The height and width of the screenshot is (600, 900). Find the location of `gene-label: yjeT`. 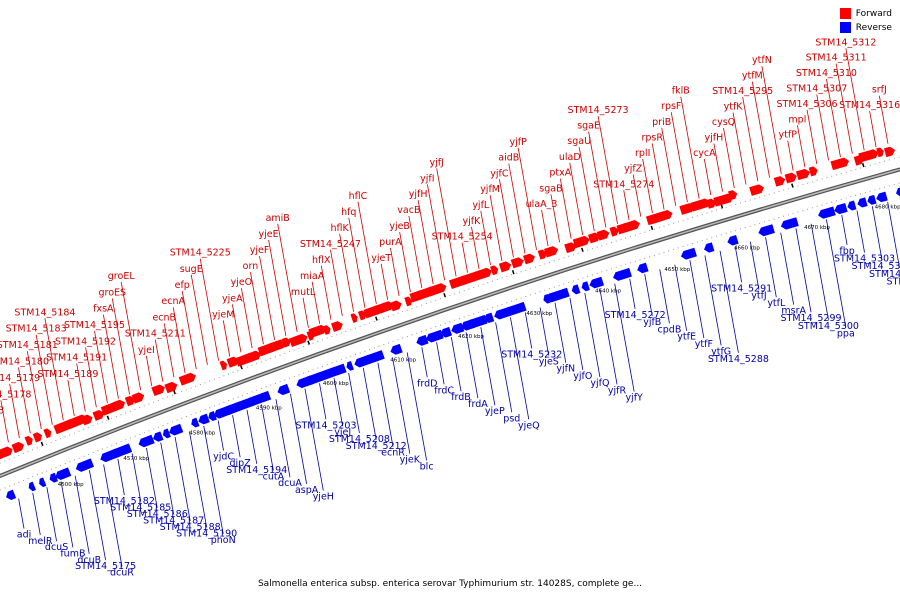

gene-label: yjeT is located at coordinates (381, 258).